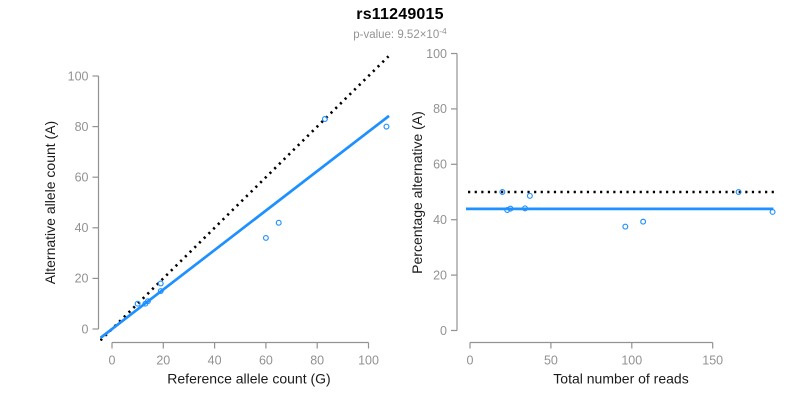 The image size is (800, 400). I want to click on x-tick-label: 80, so click(317, 361).